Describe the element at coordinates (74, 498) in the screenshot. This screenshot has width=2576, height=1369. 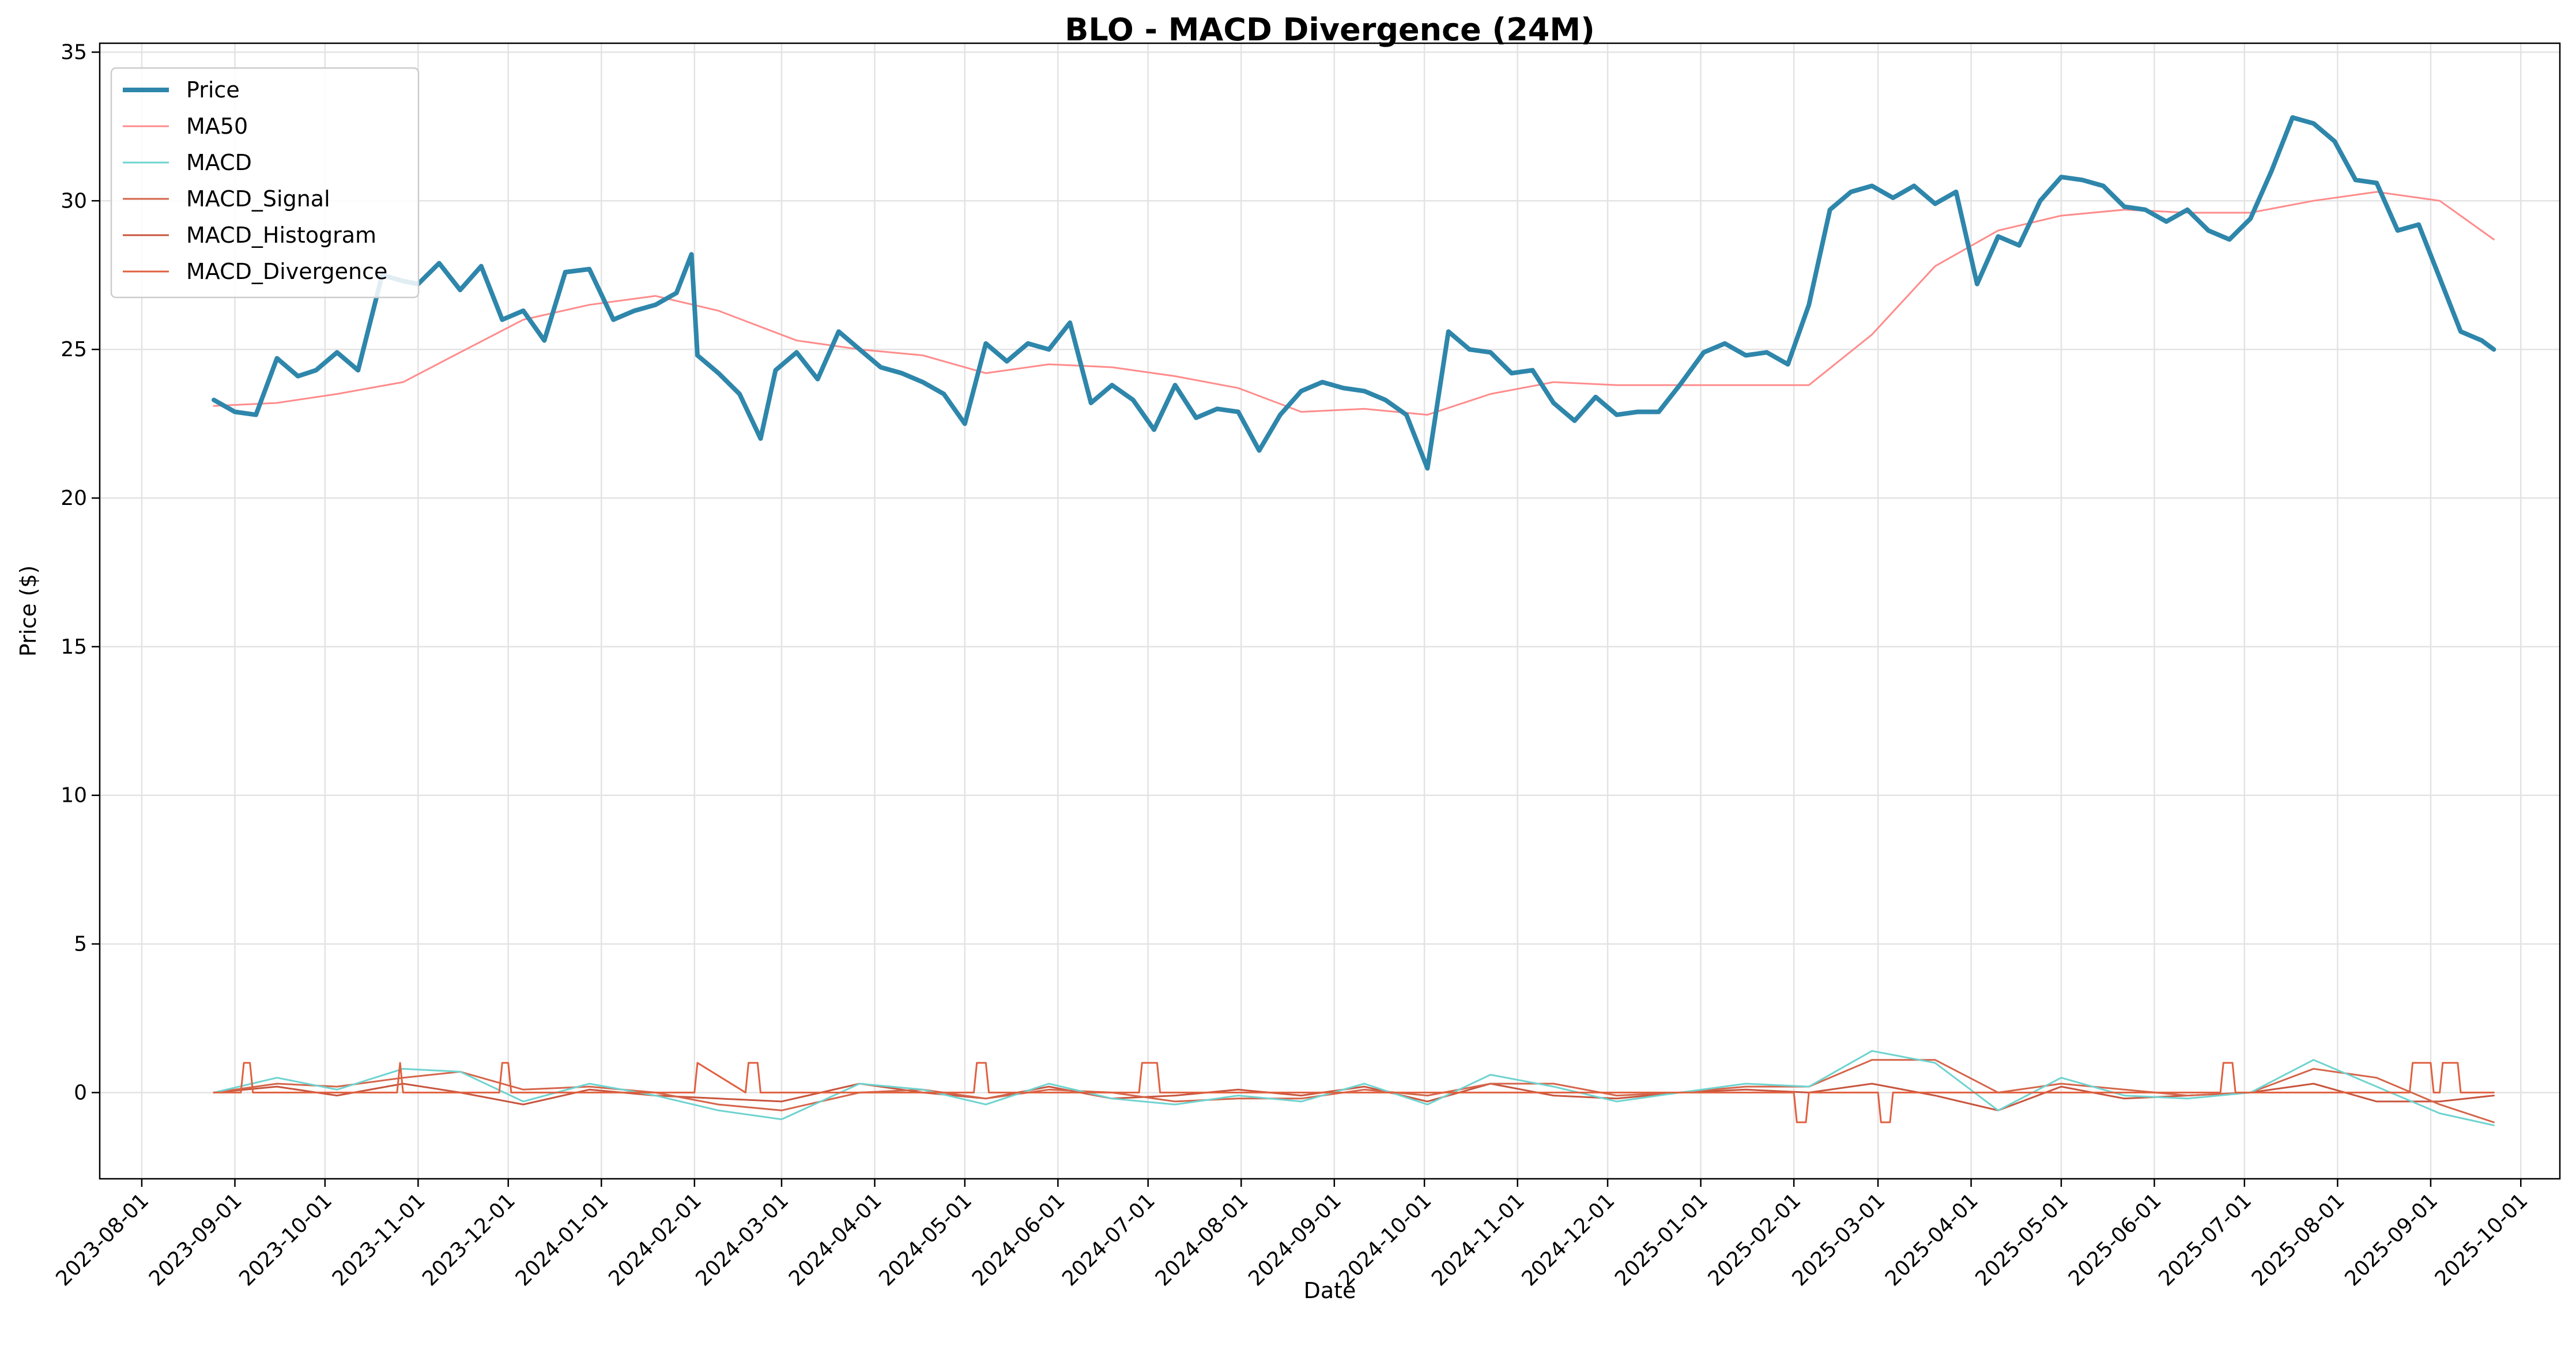
I see `y-tick-label: 20` at that location.